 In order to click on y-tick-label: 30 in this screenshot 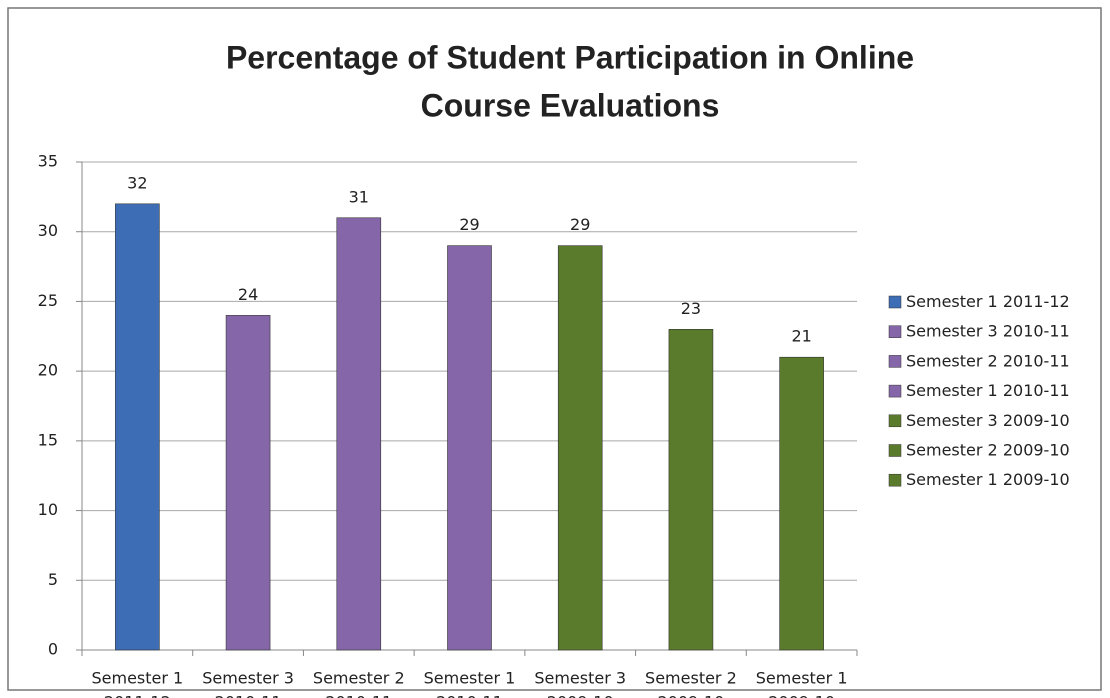, I will do `click(48, 230)`.